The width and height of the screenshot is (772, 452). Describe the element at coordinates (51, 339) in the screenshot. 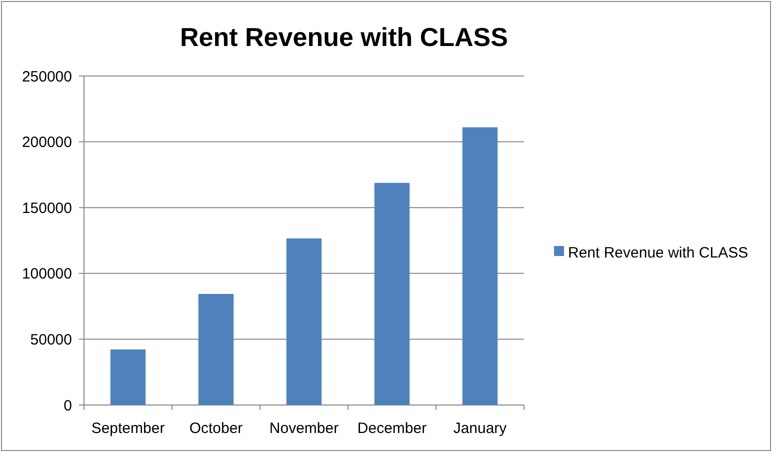

I see `y-tick-label: 50000` at that location.